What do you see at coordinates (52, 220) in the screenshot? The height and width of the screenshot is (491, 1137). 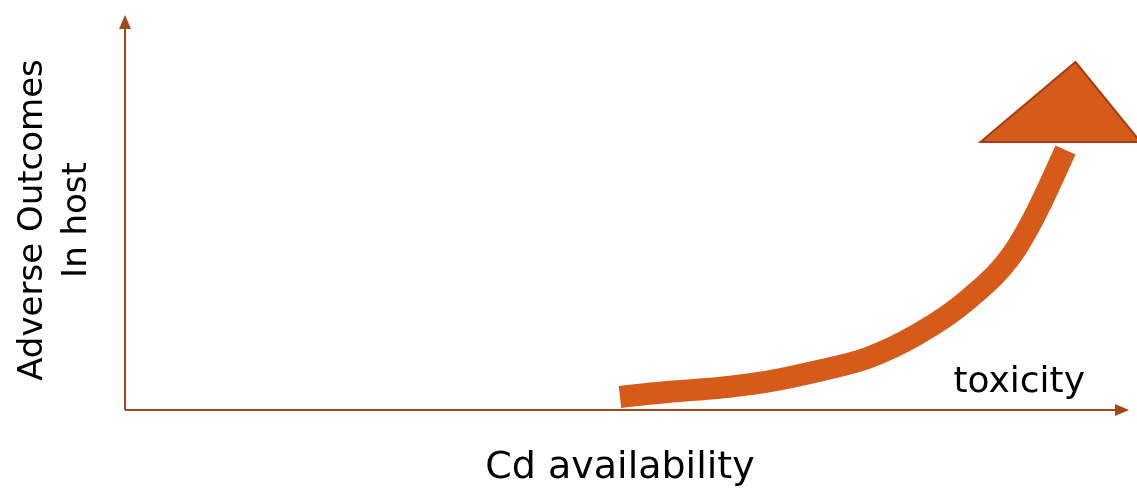 I see `y-axis-title: Adverse Outcomes In host` at bounding box center [52, 220].